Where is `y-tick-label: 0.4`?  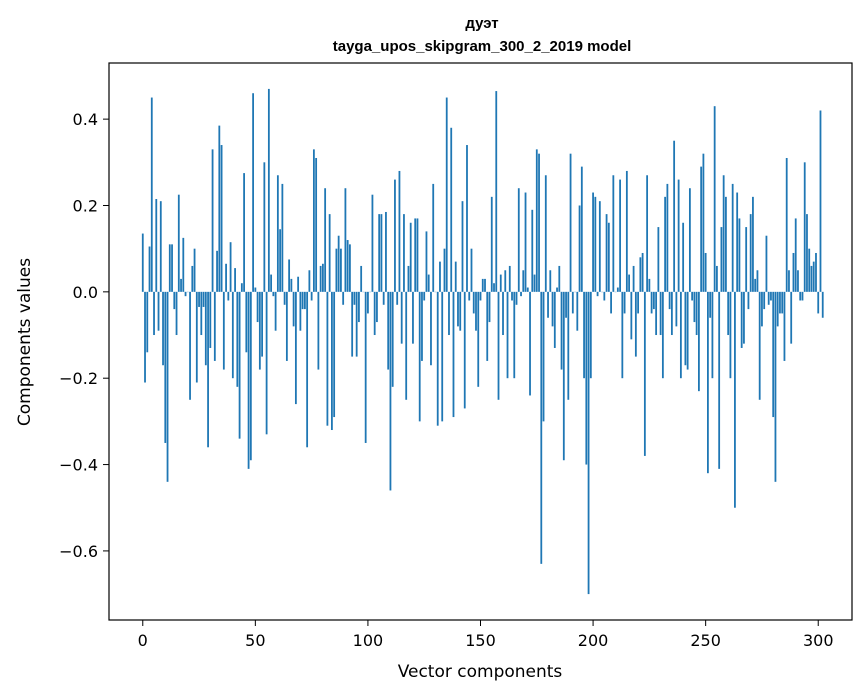 y-tick-label: 0.4 is located at coordinates (85, 119).